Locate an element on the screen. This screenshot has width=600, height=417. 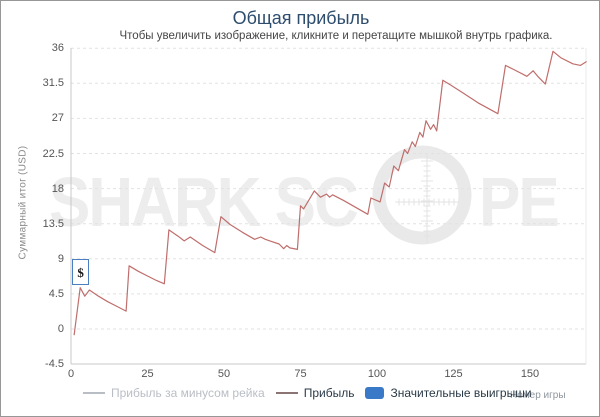
y-tick-label: 13.5 is located at coordinates (53, 223).